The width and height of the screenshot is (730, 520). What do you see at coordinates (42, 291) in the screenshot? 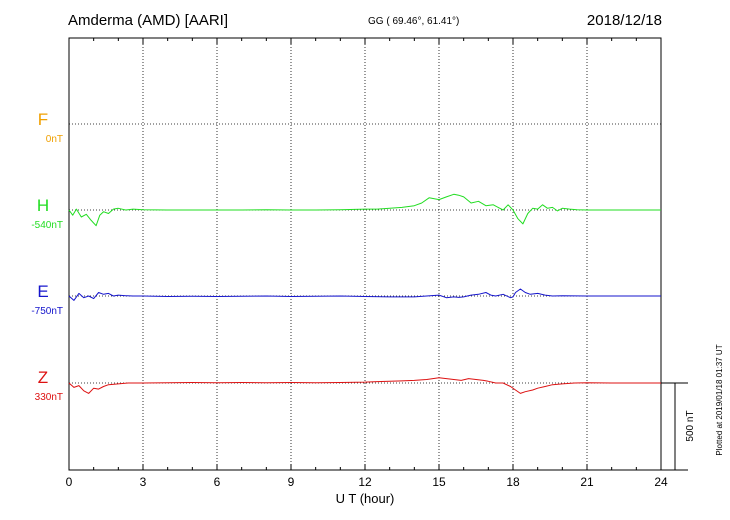
I see `component-label-e: E` at bounding box center [42, 291].